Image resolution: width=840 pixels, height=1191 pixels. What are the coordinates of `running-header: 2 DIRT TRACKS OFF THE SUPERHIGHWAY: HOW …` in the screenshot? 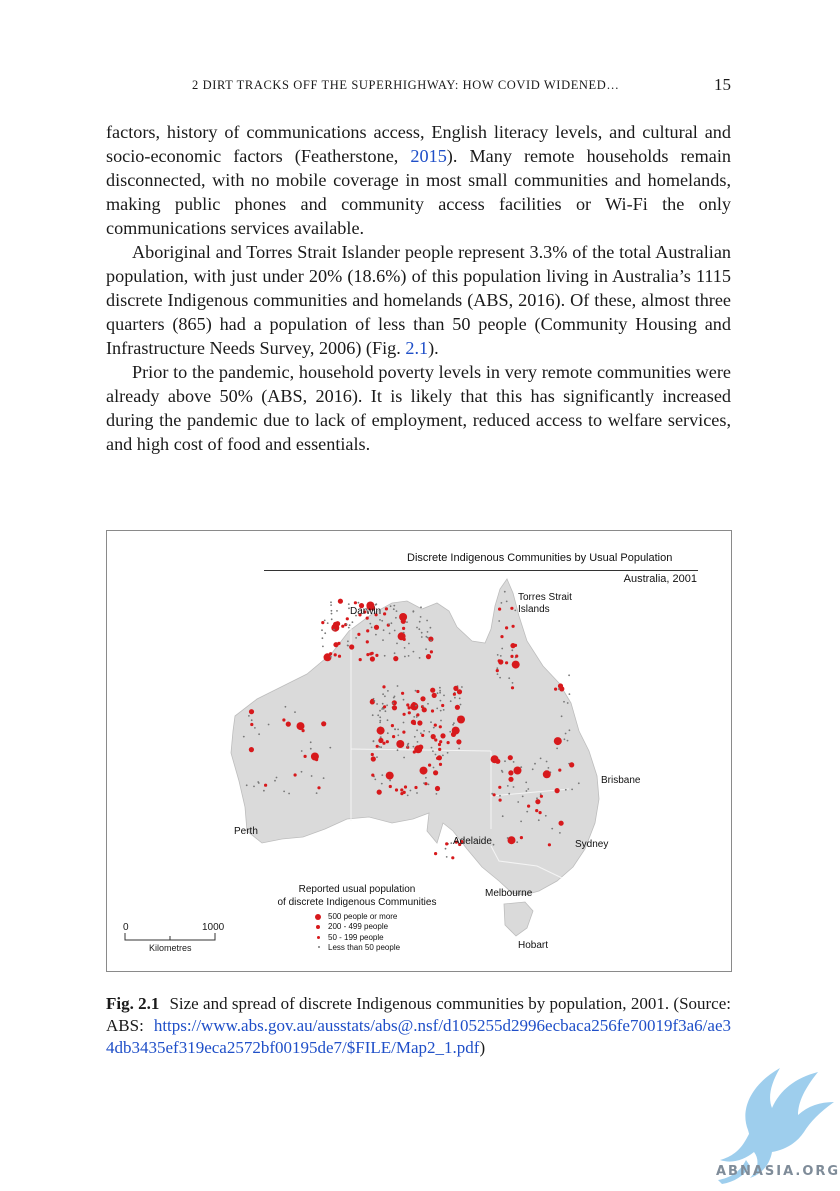 It's located at (418, 86).